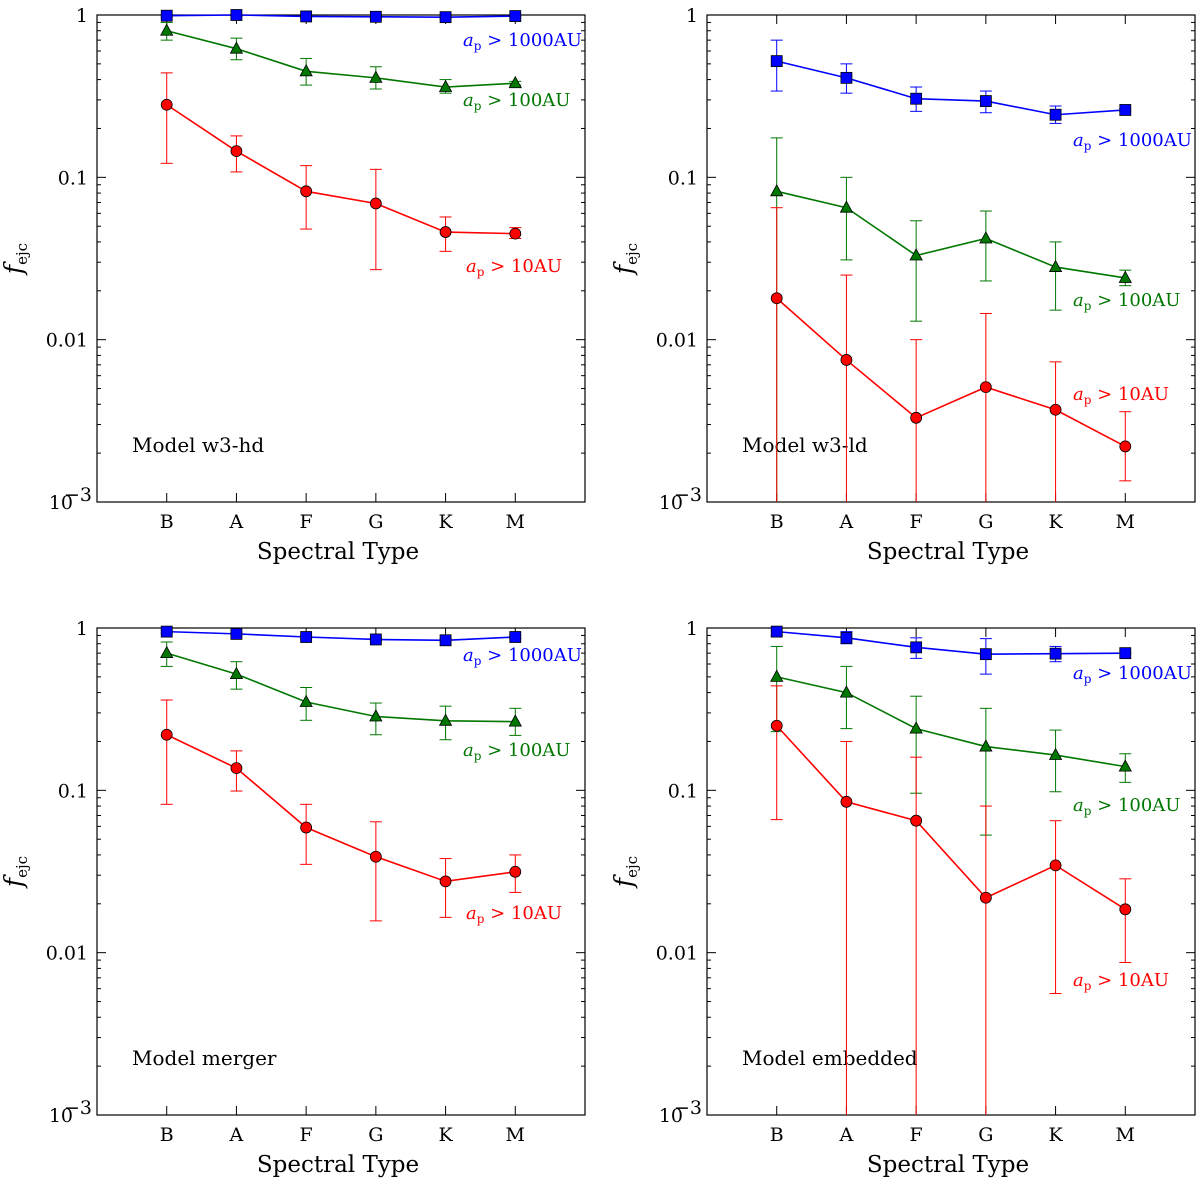 Image resolution: width=1200 pixels, height=1182 pixels. What do you see at coordinates (204, 1058) in the screenshot?
I see `model-label: Model merger` at bounding box center [204, 1058].